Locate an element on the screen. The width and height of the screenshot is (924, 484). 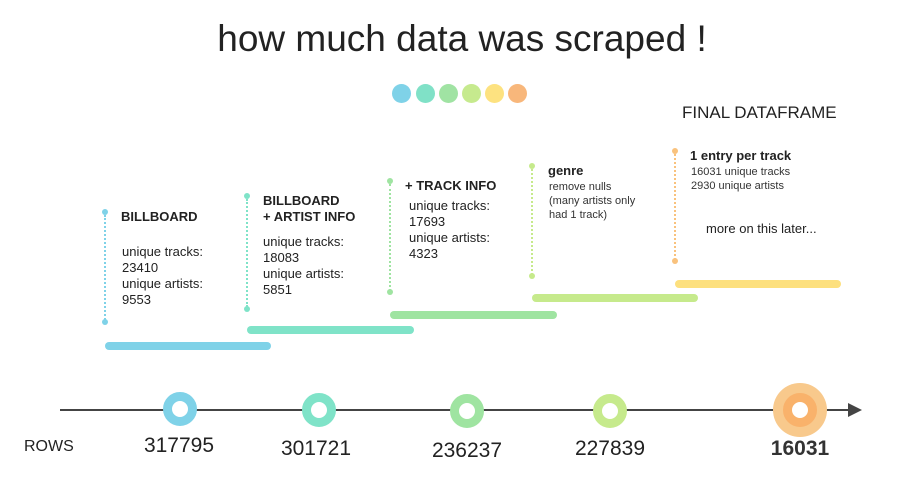
stage-3-heading: + TRACK INFO is located at coordinates (451, 185).